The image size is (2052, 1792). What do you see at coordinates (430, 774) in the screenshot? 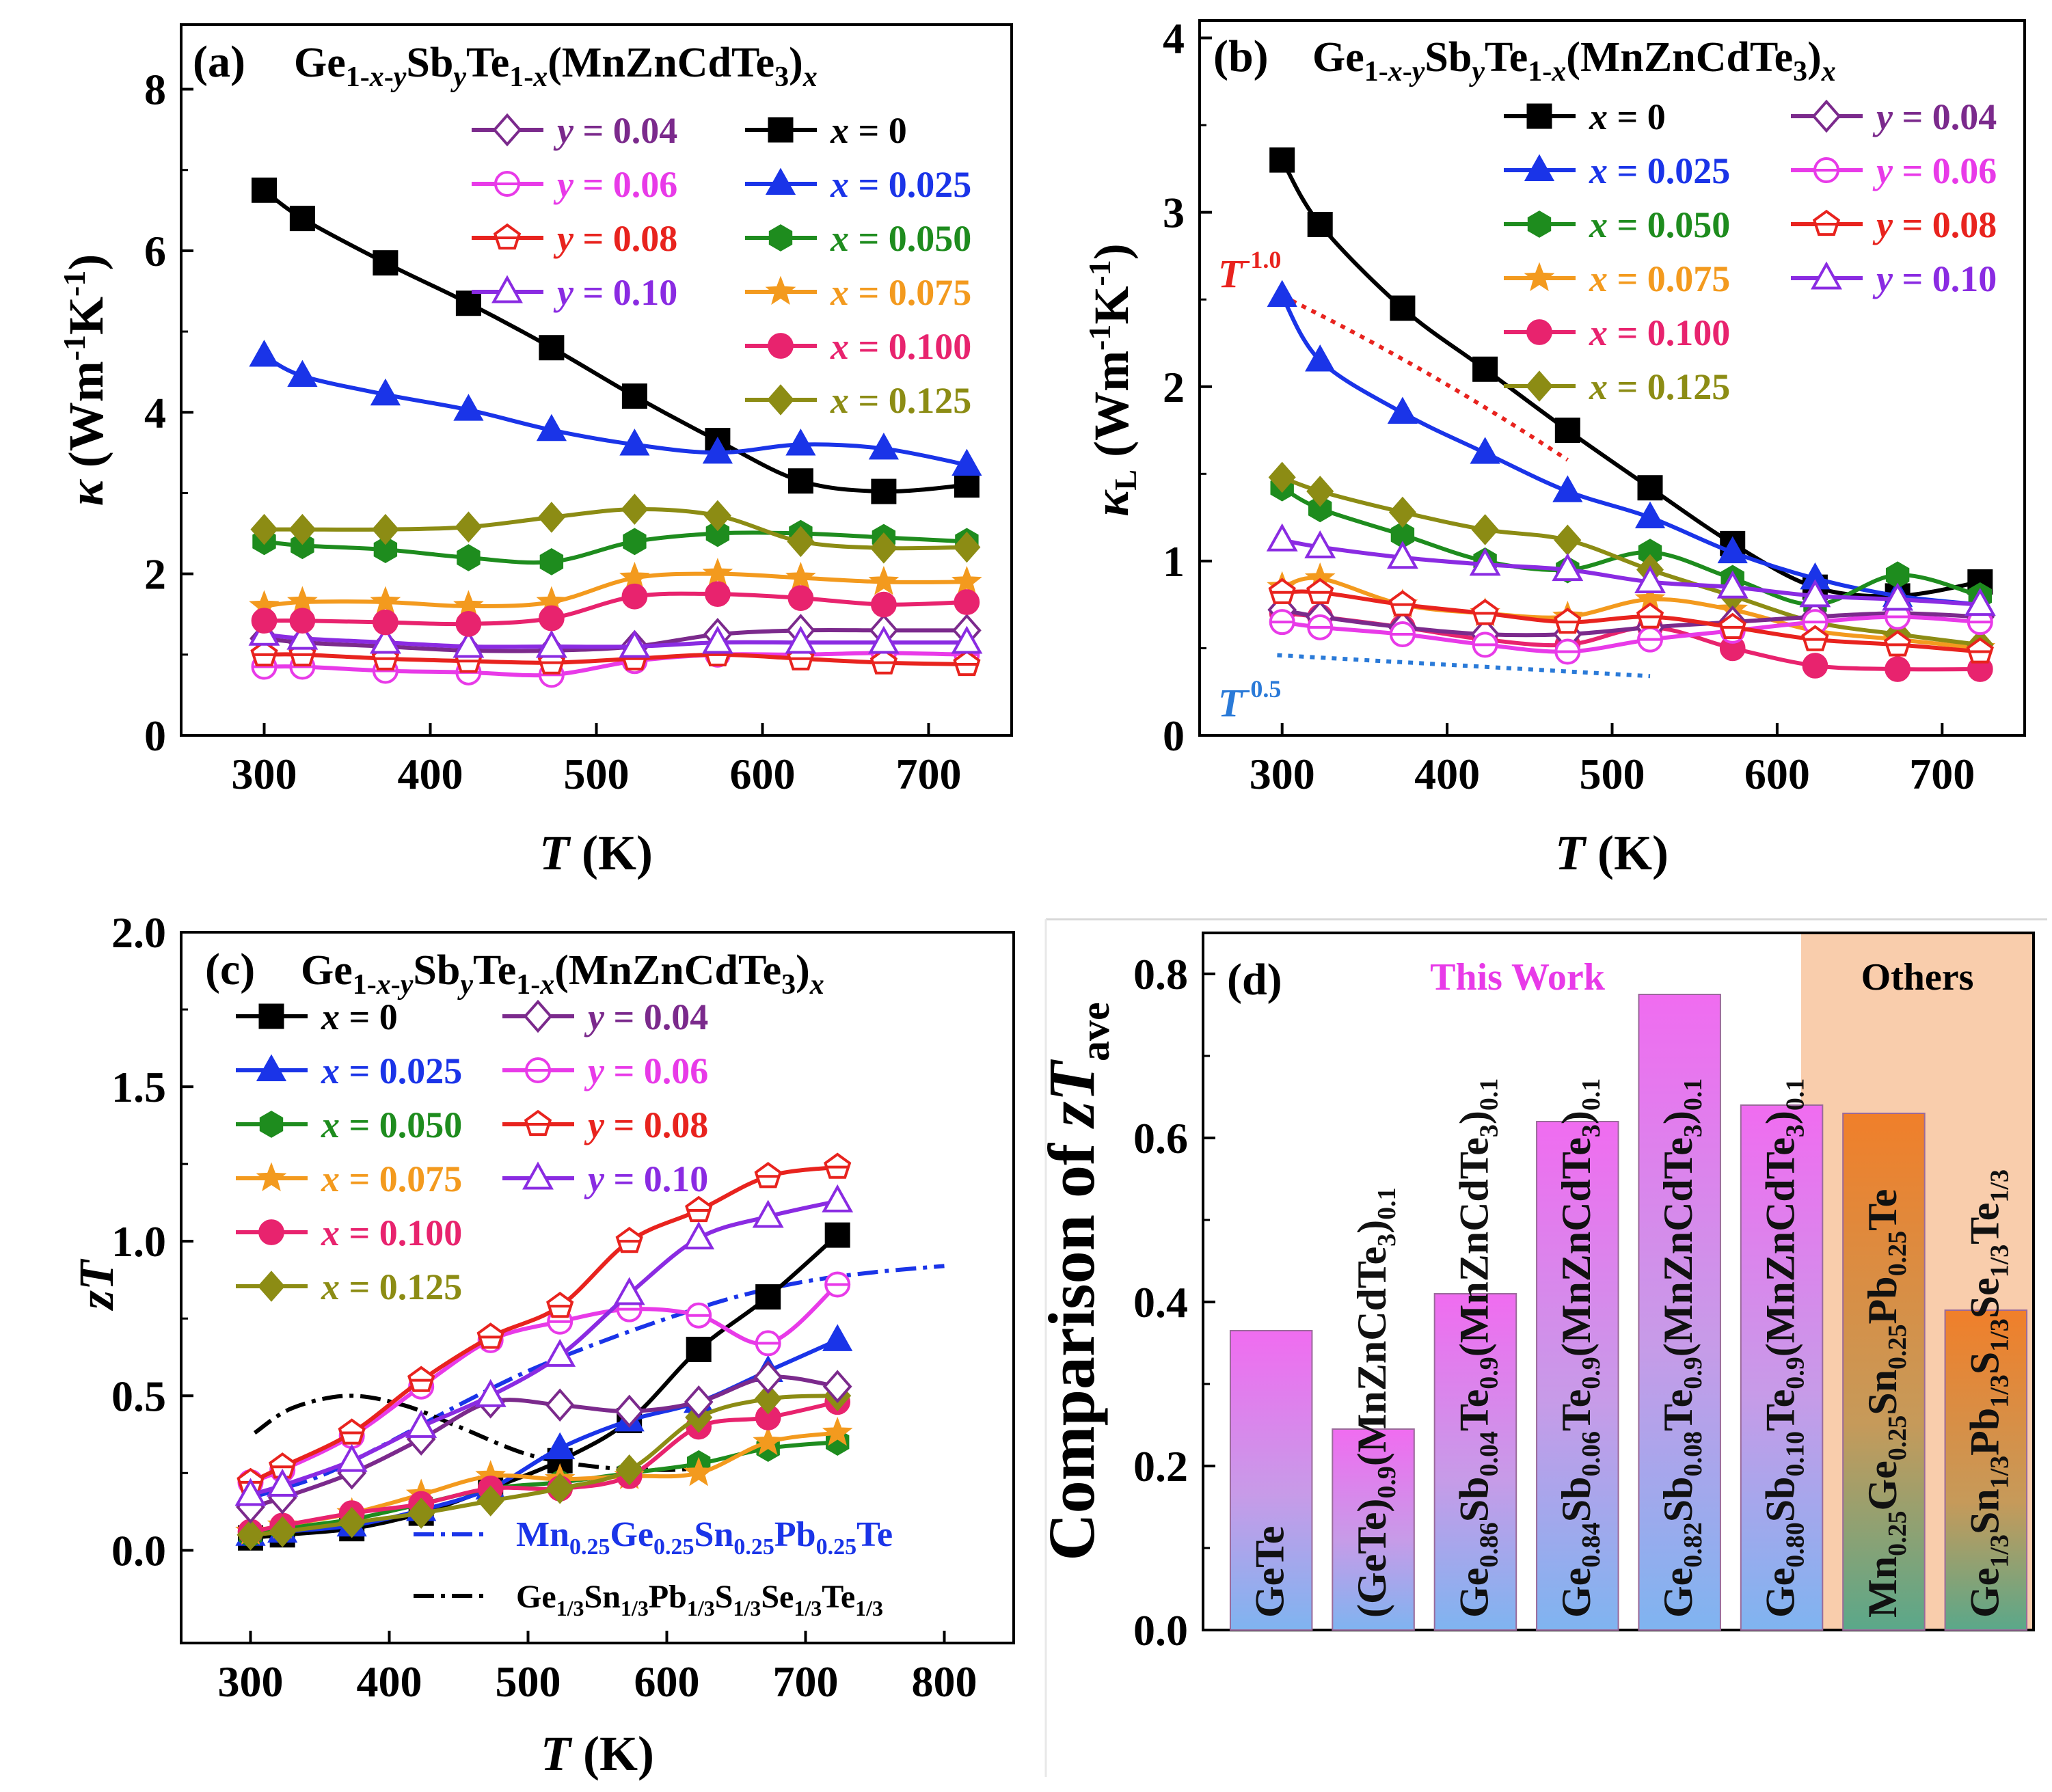
I see `panel-a-xtick-label-400: 400` at bounding box center [430, 774].